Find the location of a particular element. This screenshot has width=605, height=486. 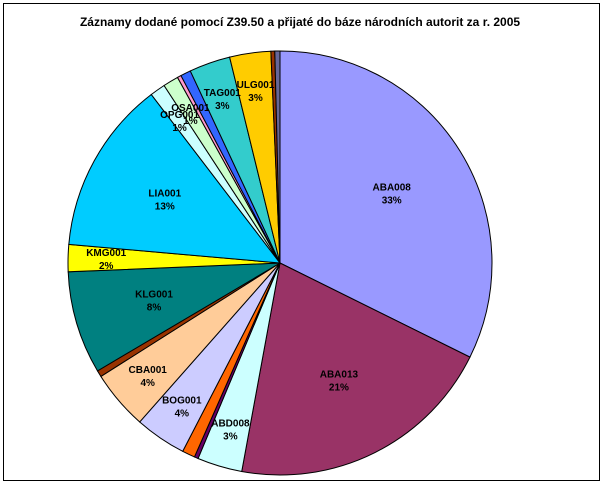

slice-label-abd008: ABD008 is located at coordinates (230, 424).